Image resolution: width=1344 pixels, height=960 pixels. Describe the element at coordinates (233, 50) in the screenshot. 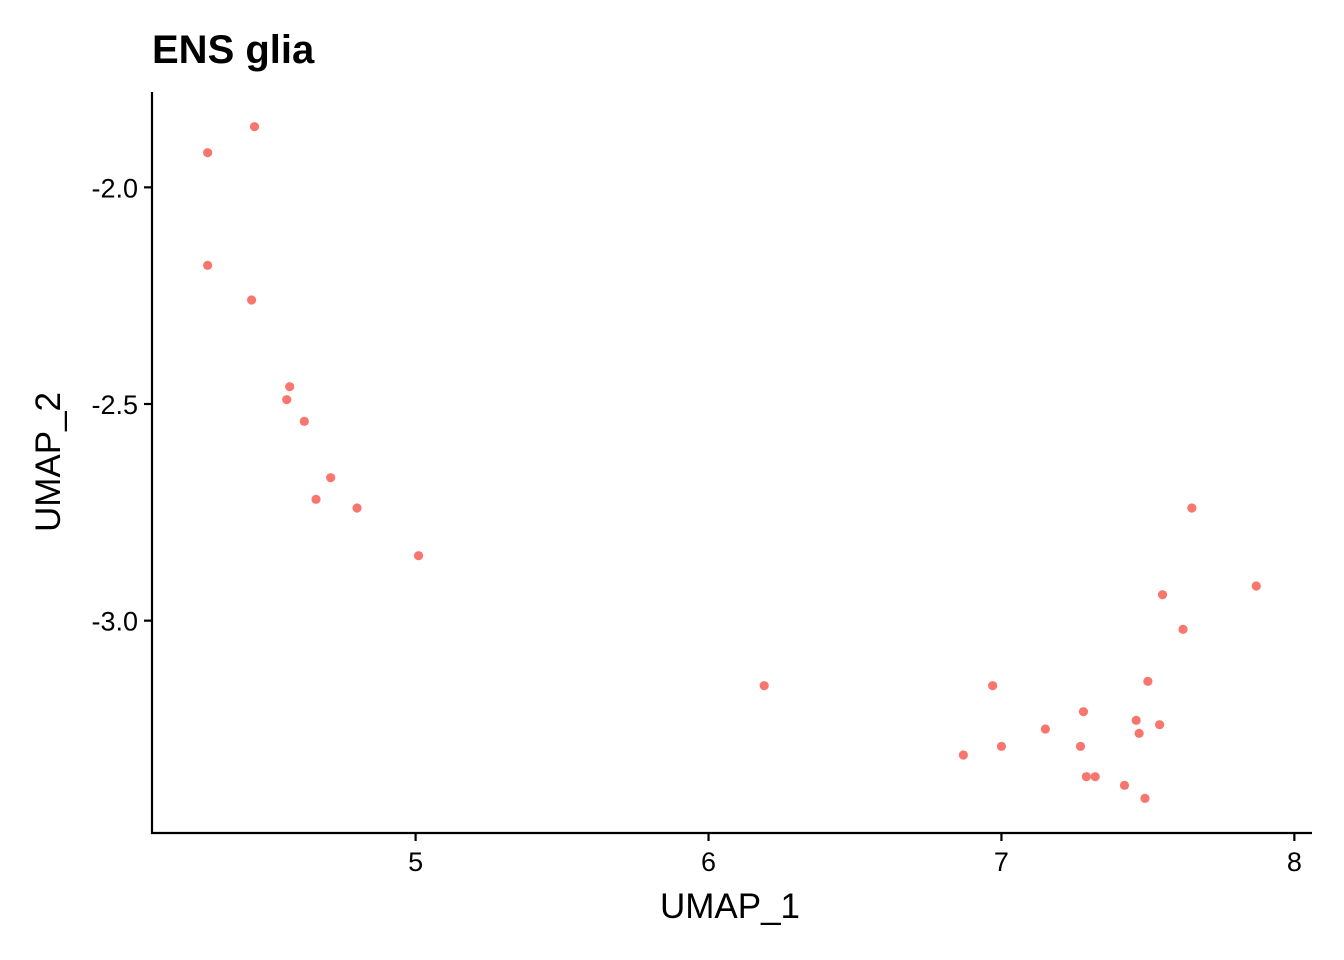

I see `chart-title: ENS glia` at that location.